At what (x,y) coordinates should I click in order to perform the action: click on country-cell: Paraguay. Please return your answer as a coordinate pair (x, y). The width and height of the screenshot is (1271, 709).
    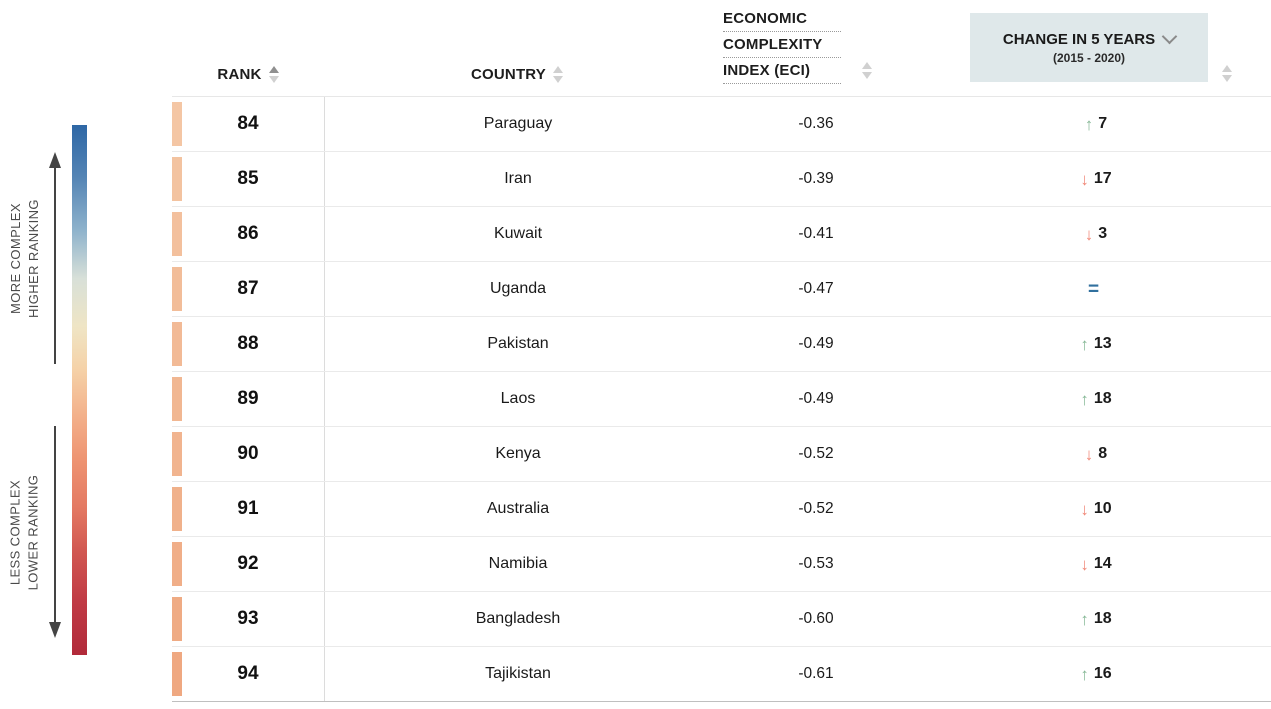
    Looking at the image, I should click on (518, 124).